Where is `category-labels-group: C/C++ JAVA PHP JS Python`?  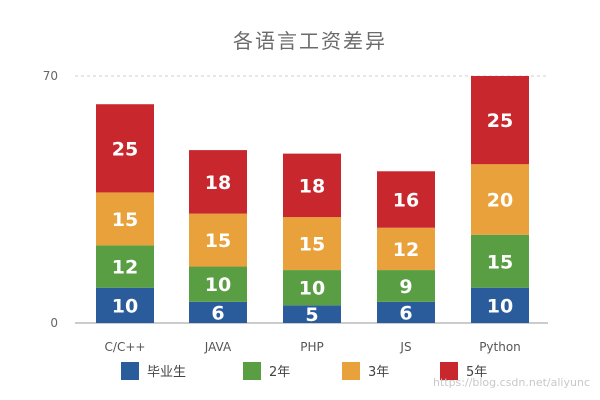
category-labels-group: C/C++ JAVA PHP JS Python is located at coordinates (313, 347).